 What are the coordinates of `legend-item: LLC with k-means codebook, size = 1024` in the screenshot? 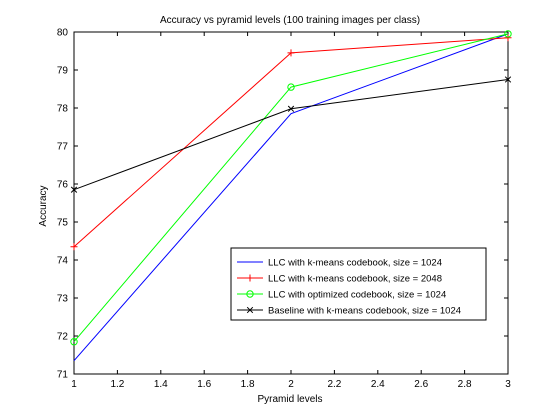 It's located at (339, 263).